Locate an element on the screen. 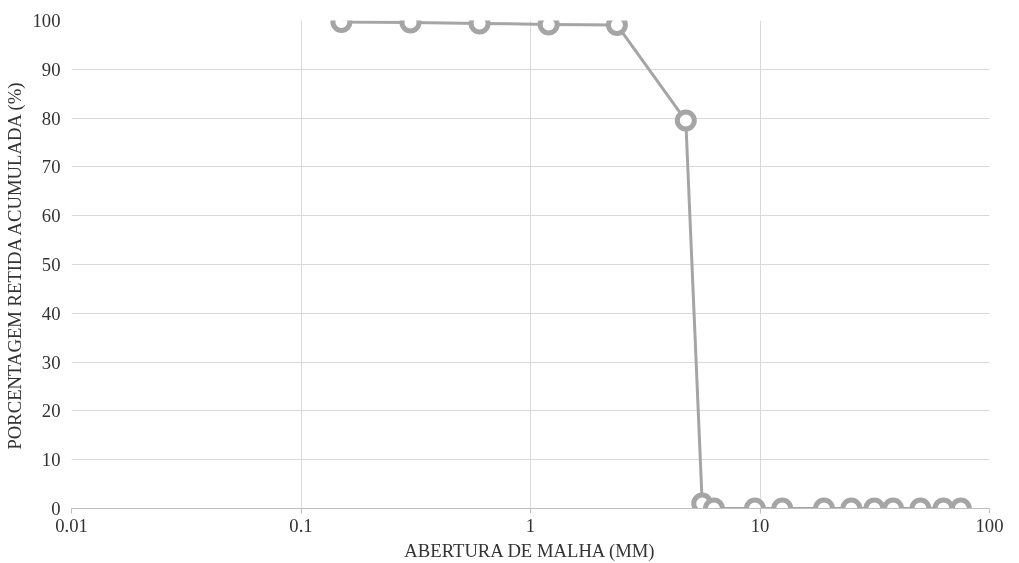 The image size is (1019, 563). y-tick-label: 10 is located at coordinates (51, 460).